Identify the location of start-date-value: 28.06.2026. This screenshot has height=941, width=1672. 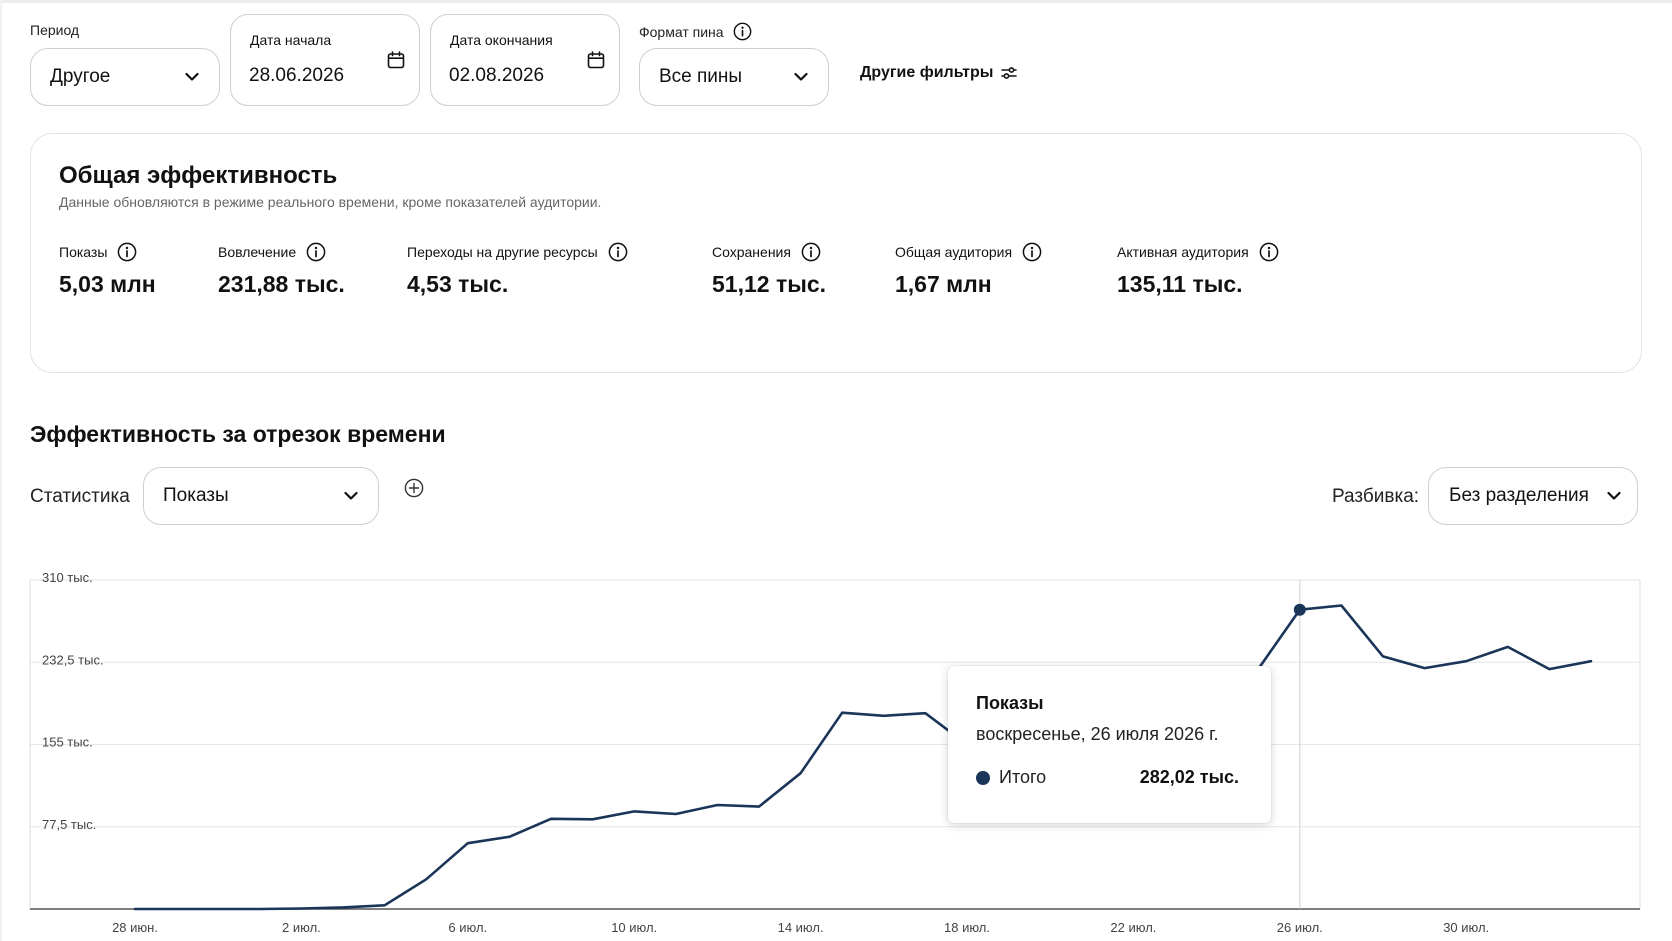
(297, 75).